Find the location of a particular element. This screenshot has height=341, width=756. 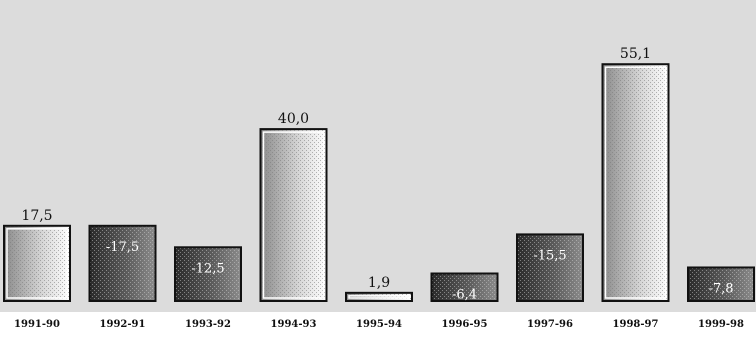

tick-label-1997-96: 1997-96 is located at coordinates (550, 324).